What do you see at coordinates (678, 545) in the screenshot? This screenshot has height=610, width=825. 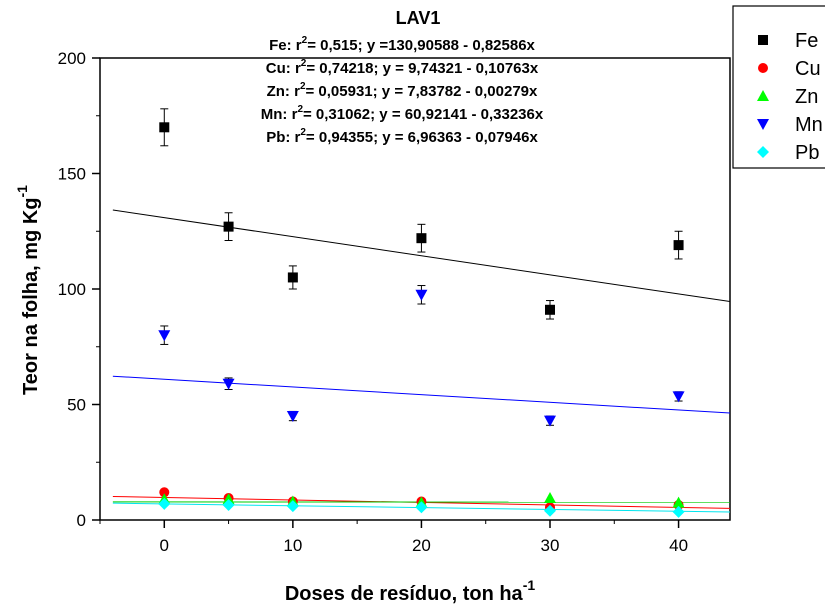 I see `x-tick-label: 40` at bounding box center [678, 545].